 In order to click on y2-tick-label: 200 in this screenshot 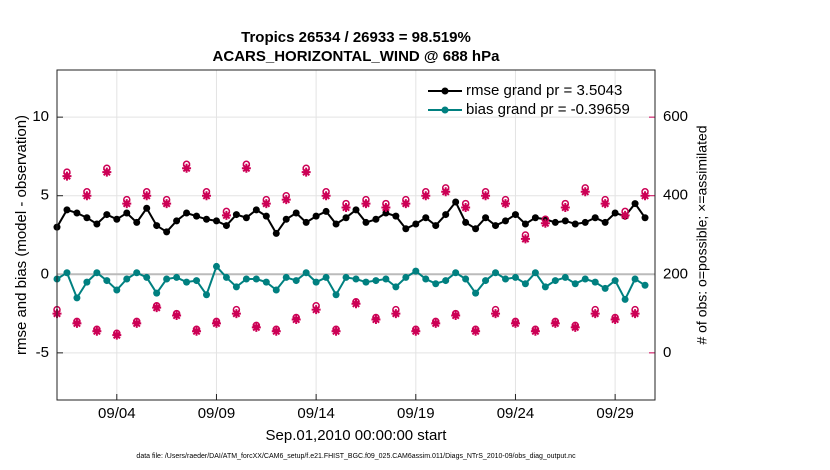, I will do `click(675, 273)`.